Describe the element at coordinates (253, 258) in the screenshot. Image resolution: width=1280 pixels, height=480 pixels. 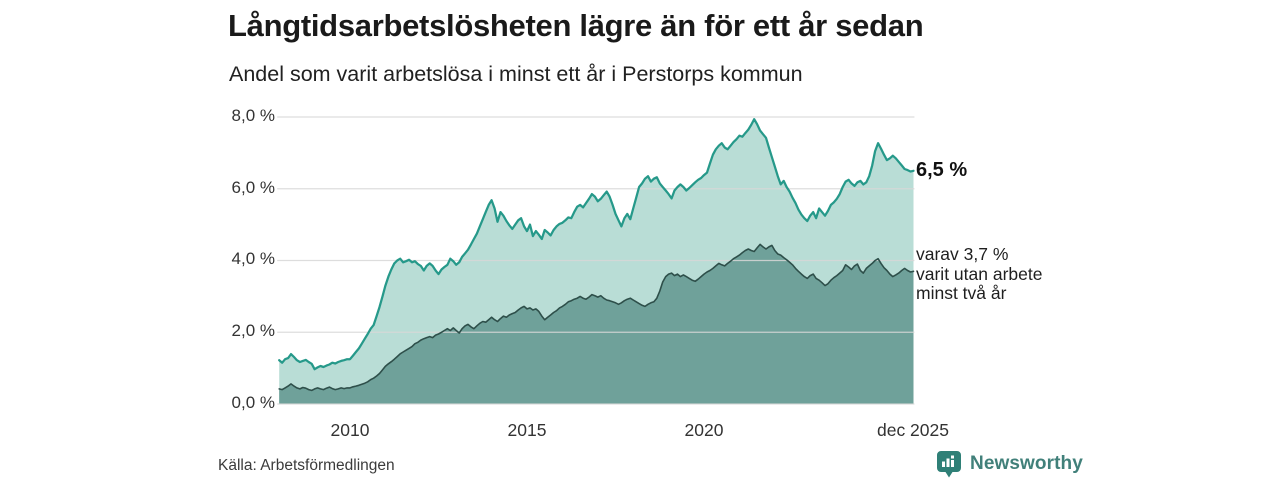
I see `y-tick-4: 4,0 %` at that location.